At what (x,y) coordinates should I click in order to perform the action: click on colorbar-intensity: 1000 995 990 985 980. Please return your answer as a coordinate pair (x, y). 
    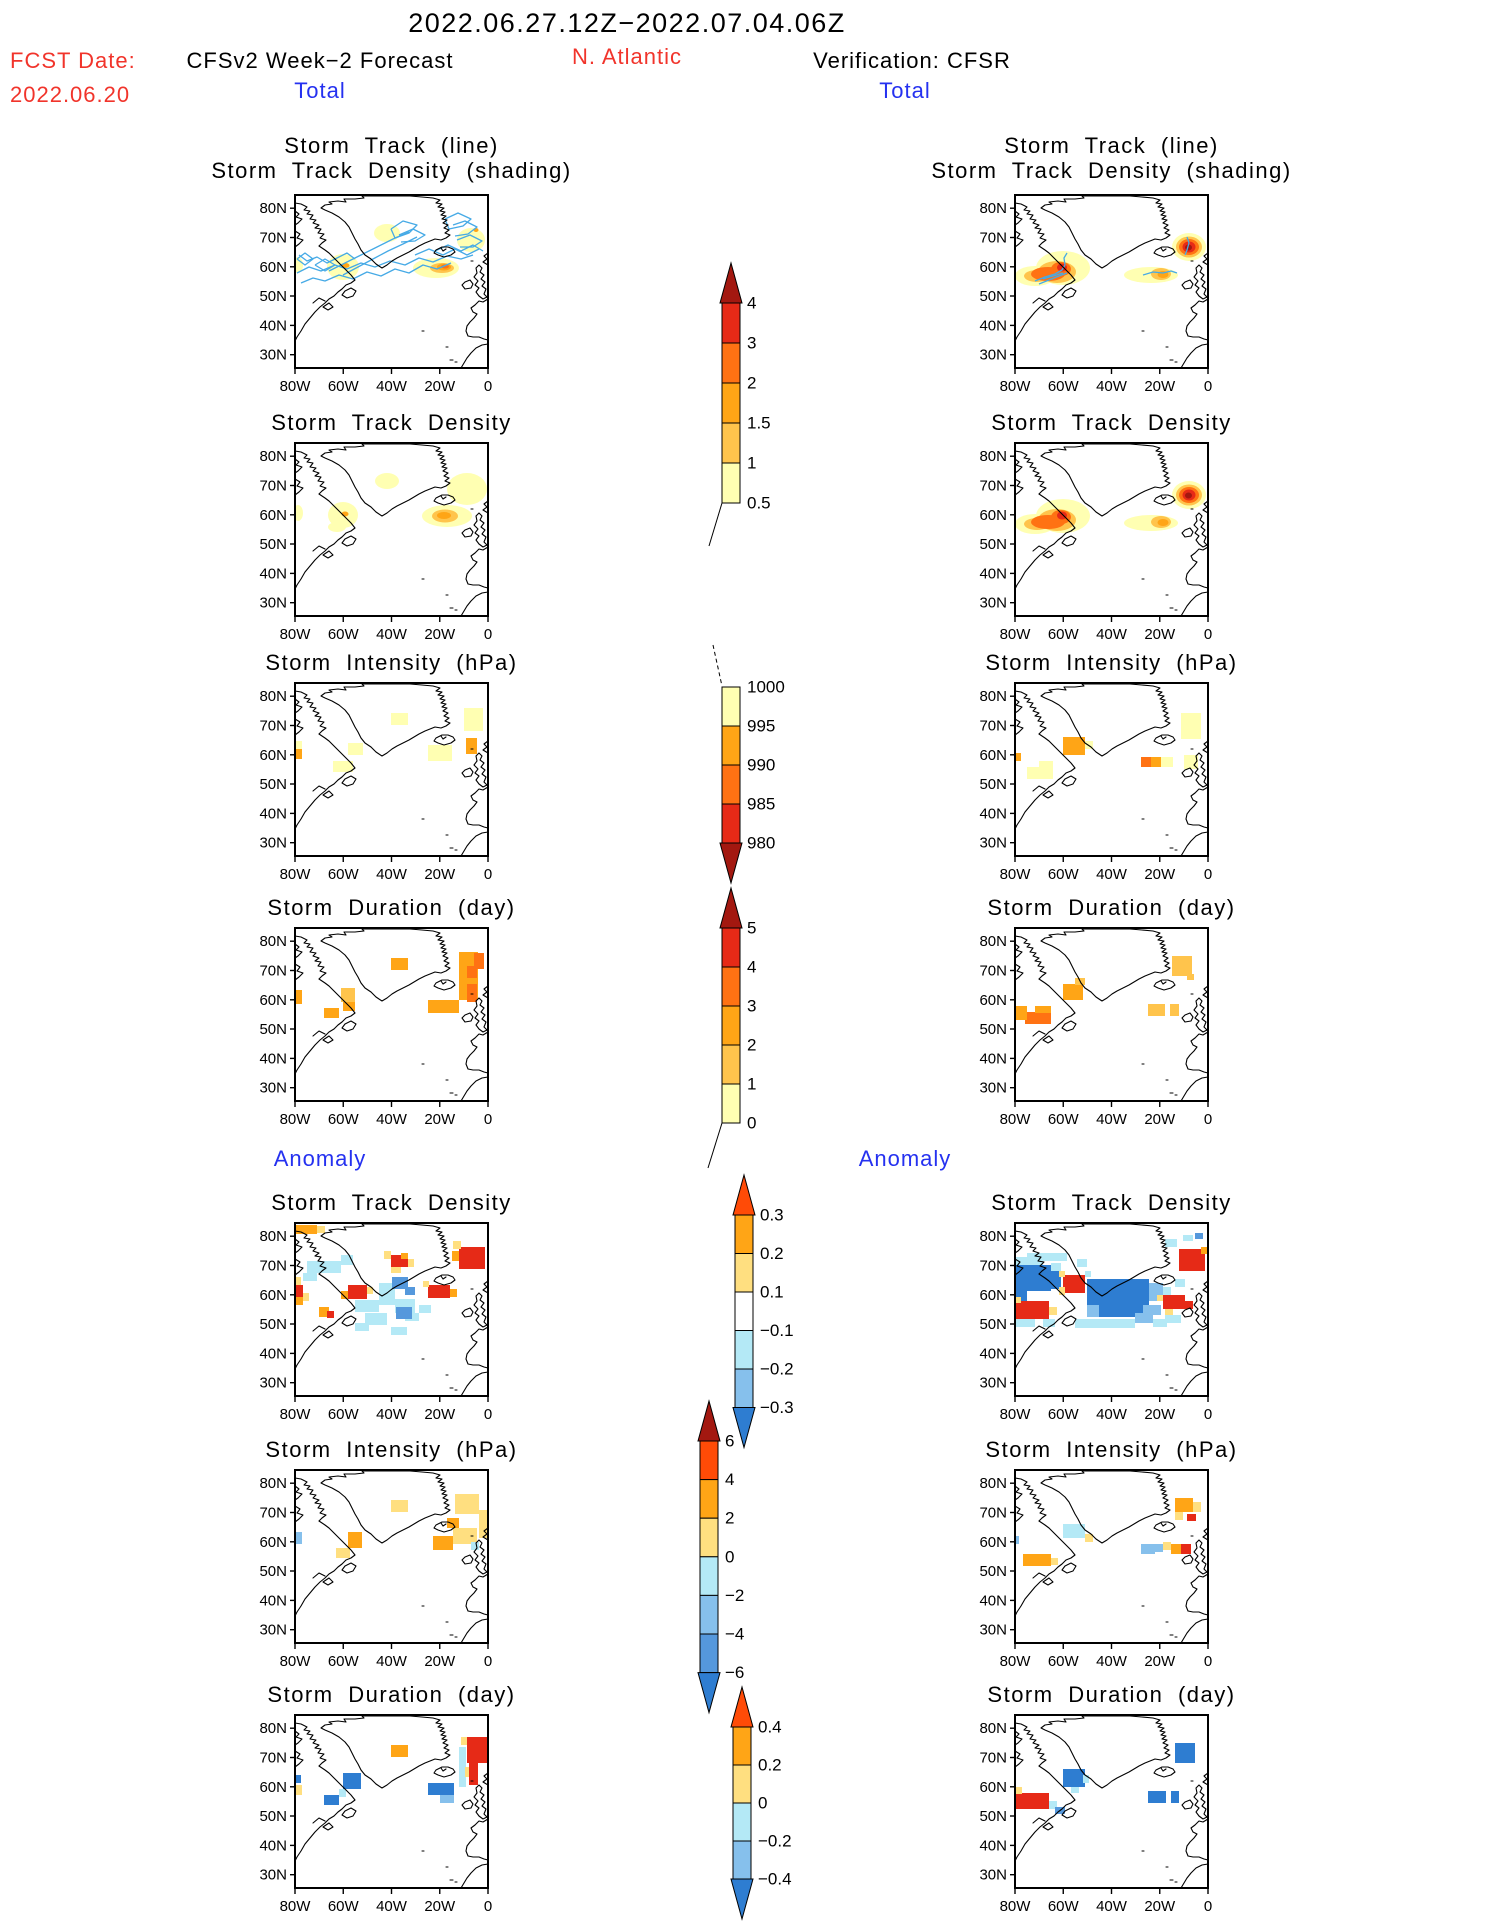
    Looking at the image, I should click on (748, 764).